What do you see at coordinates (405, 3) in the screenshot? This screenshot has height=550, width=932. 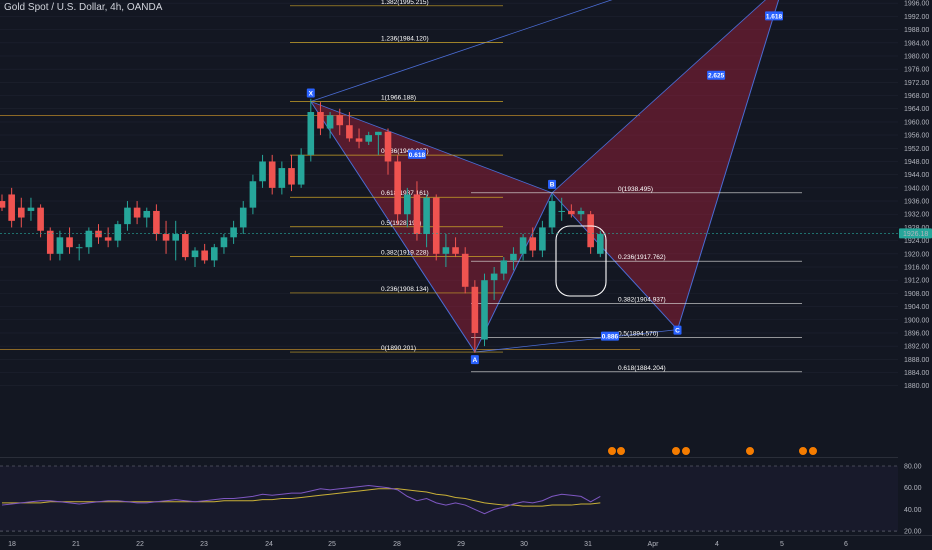 I see `fib-level-label: 1.382(1995.215)` at bounding box center [405, 3].